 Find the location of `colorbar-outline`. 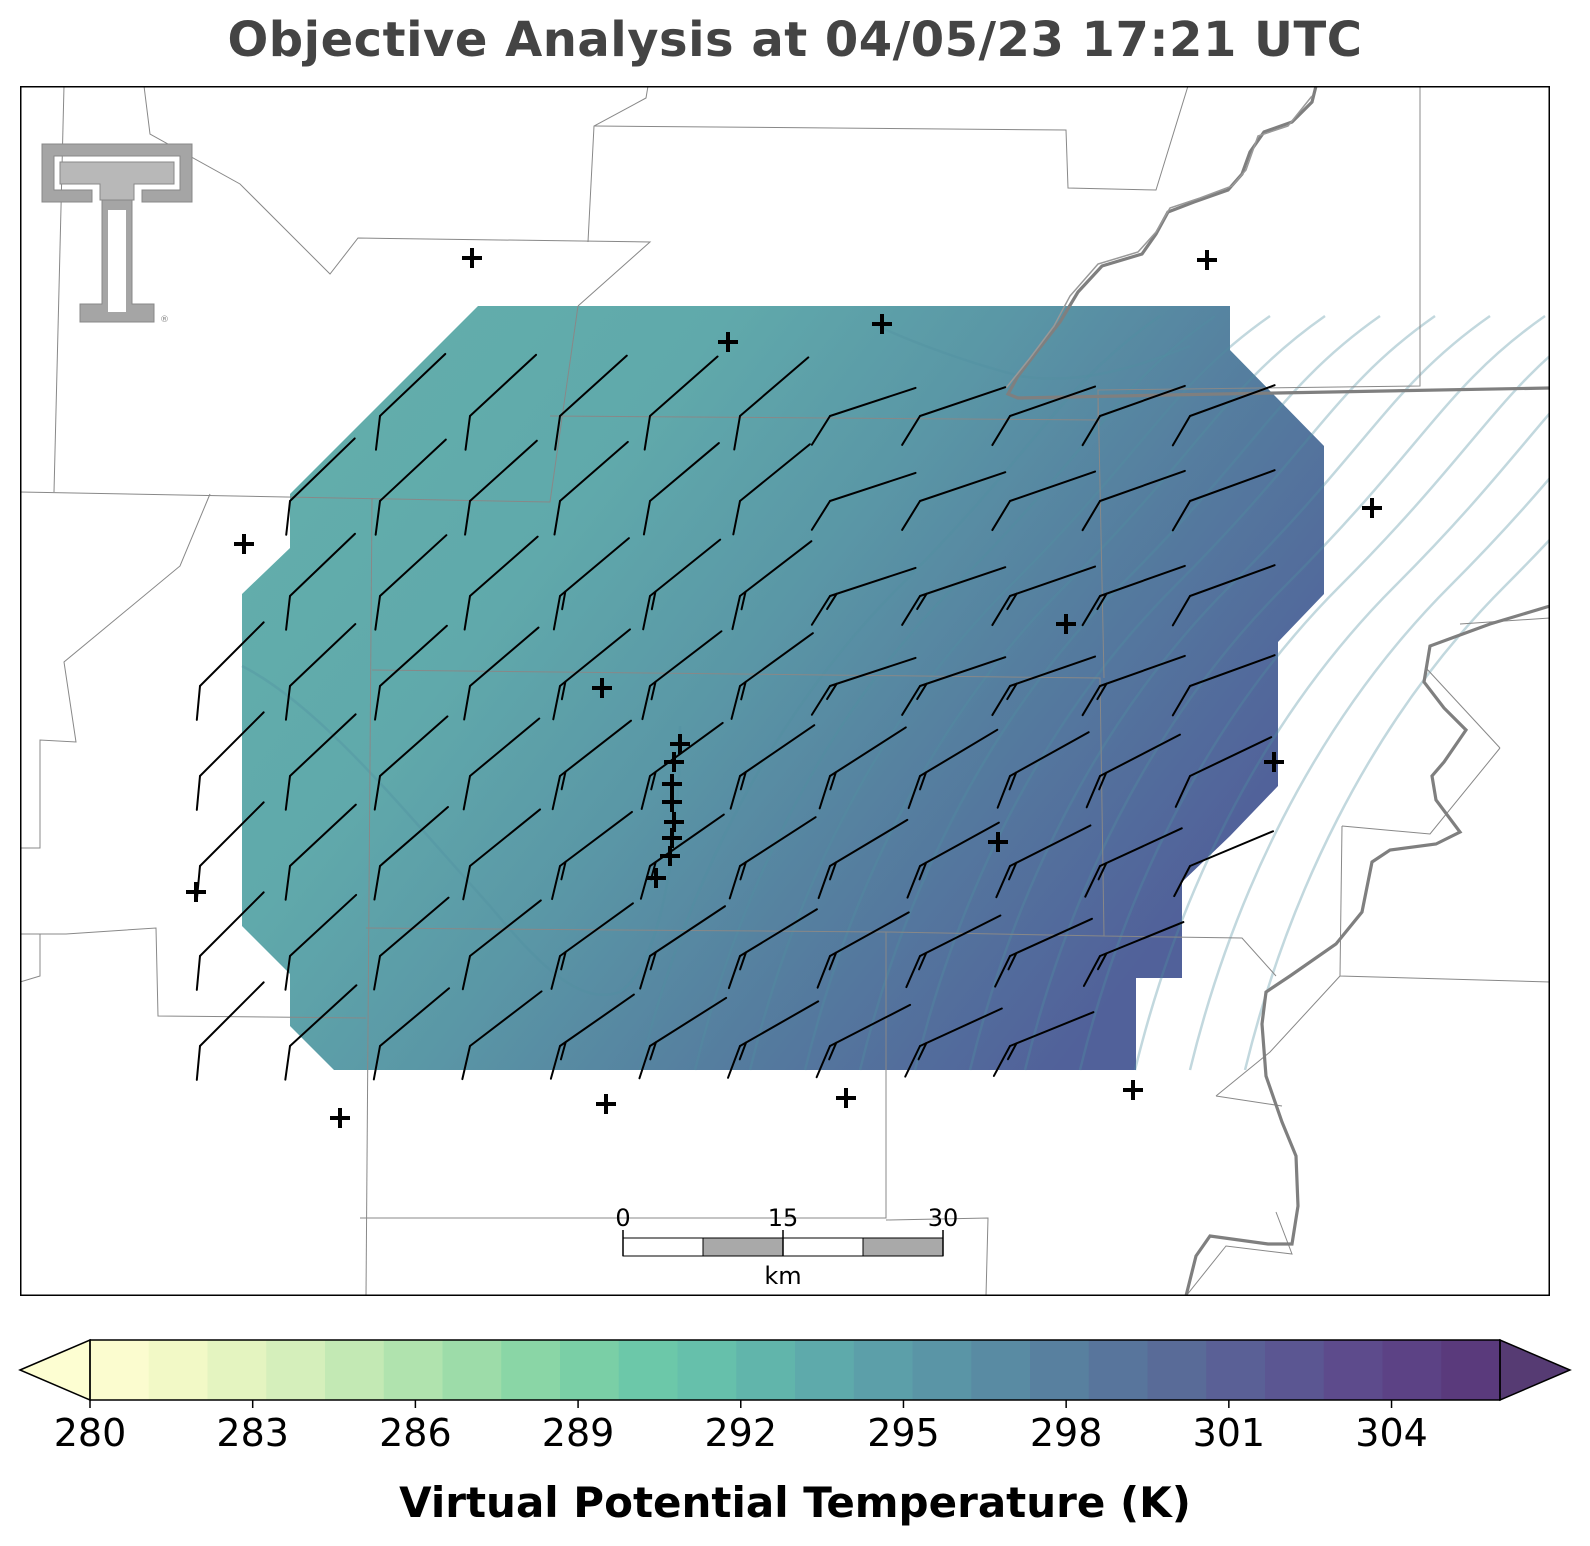

colorbar-outline is located at coordinates (795, 1370).